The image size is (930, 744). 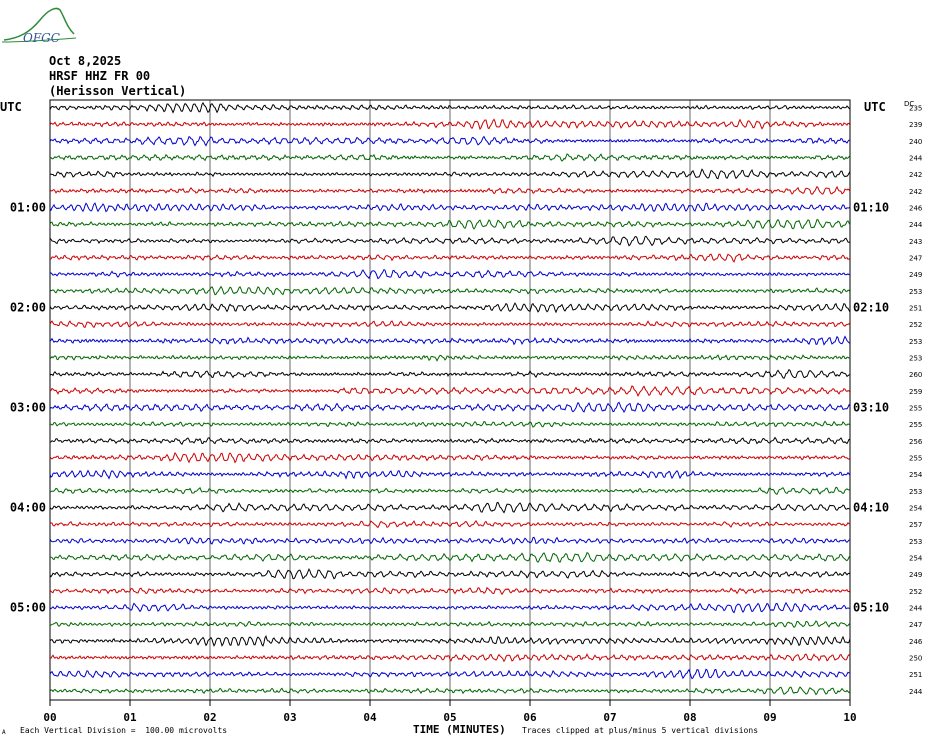 I want to click on x-tick-label: 00, so click(x=49, y=717).